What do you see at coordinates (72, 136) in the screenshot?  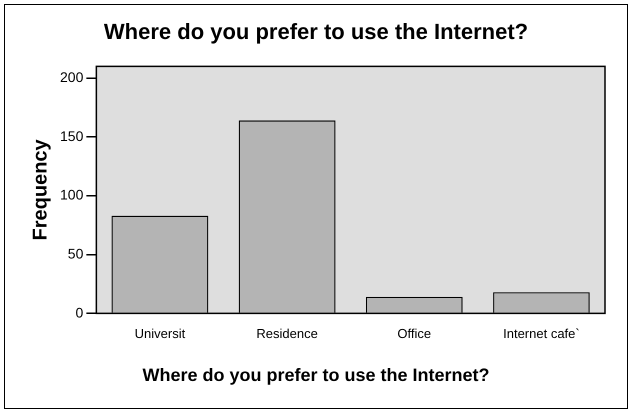 I see `y-tick-label: 150` at bounding box center [72, 136].